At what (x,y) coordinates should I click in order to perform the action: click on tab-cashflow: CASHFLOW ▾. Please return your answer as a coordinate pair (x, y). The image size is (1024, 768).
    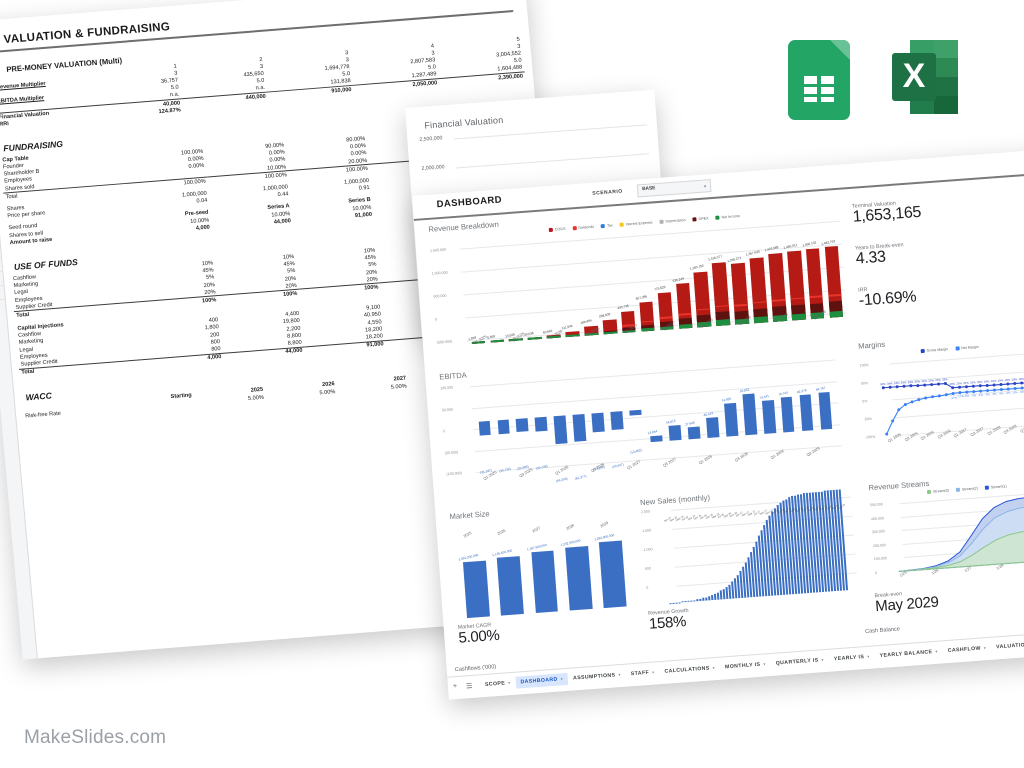
    Looking at the image, I should click on (966, 650).